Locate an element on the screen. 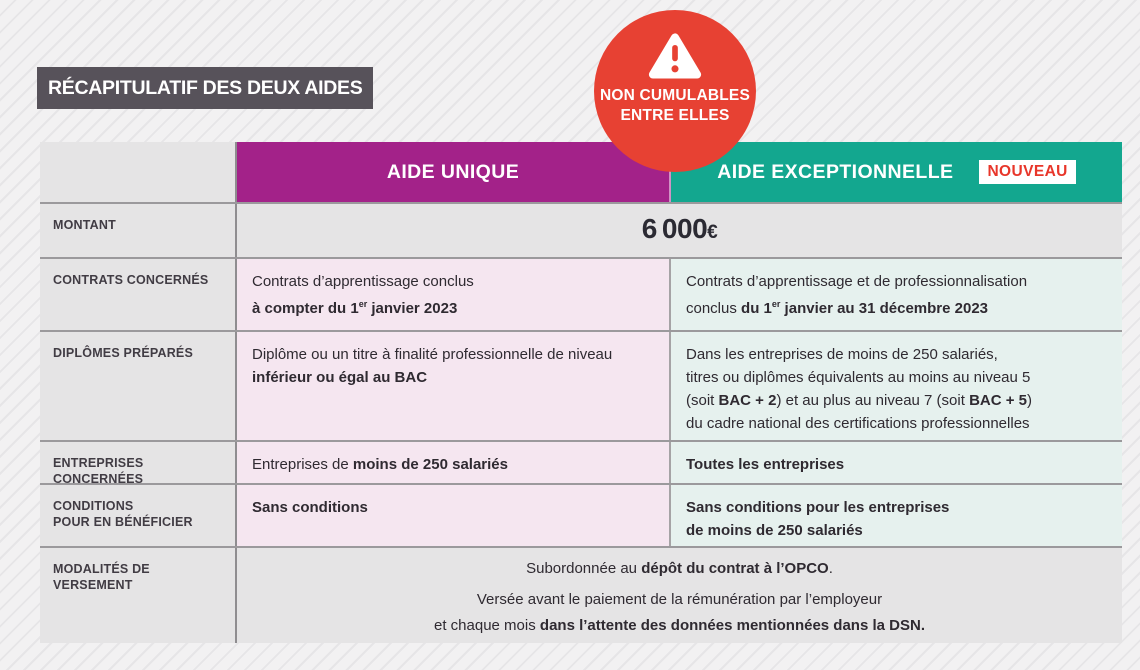 Image resolution: width=1140 pixels, height=670 pixels. cell-aide-unique-conditions: Sans conditions is located at coordinates (454, 515).